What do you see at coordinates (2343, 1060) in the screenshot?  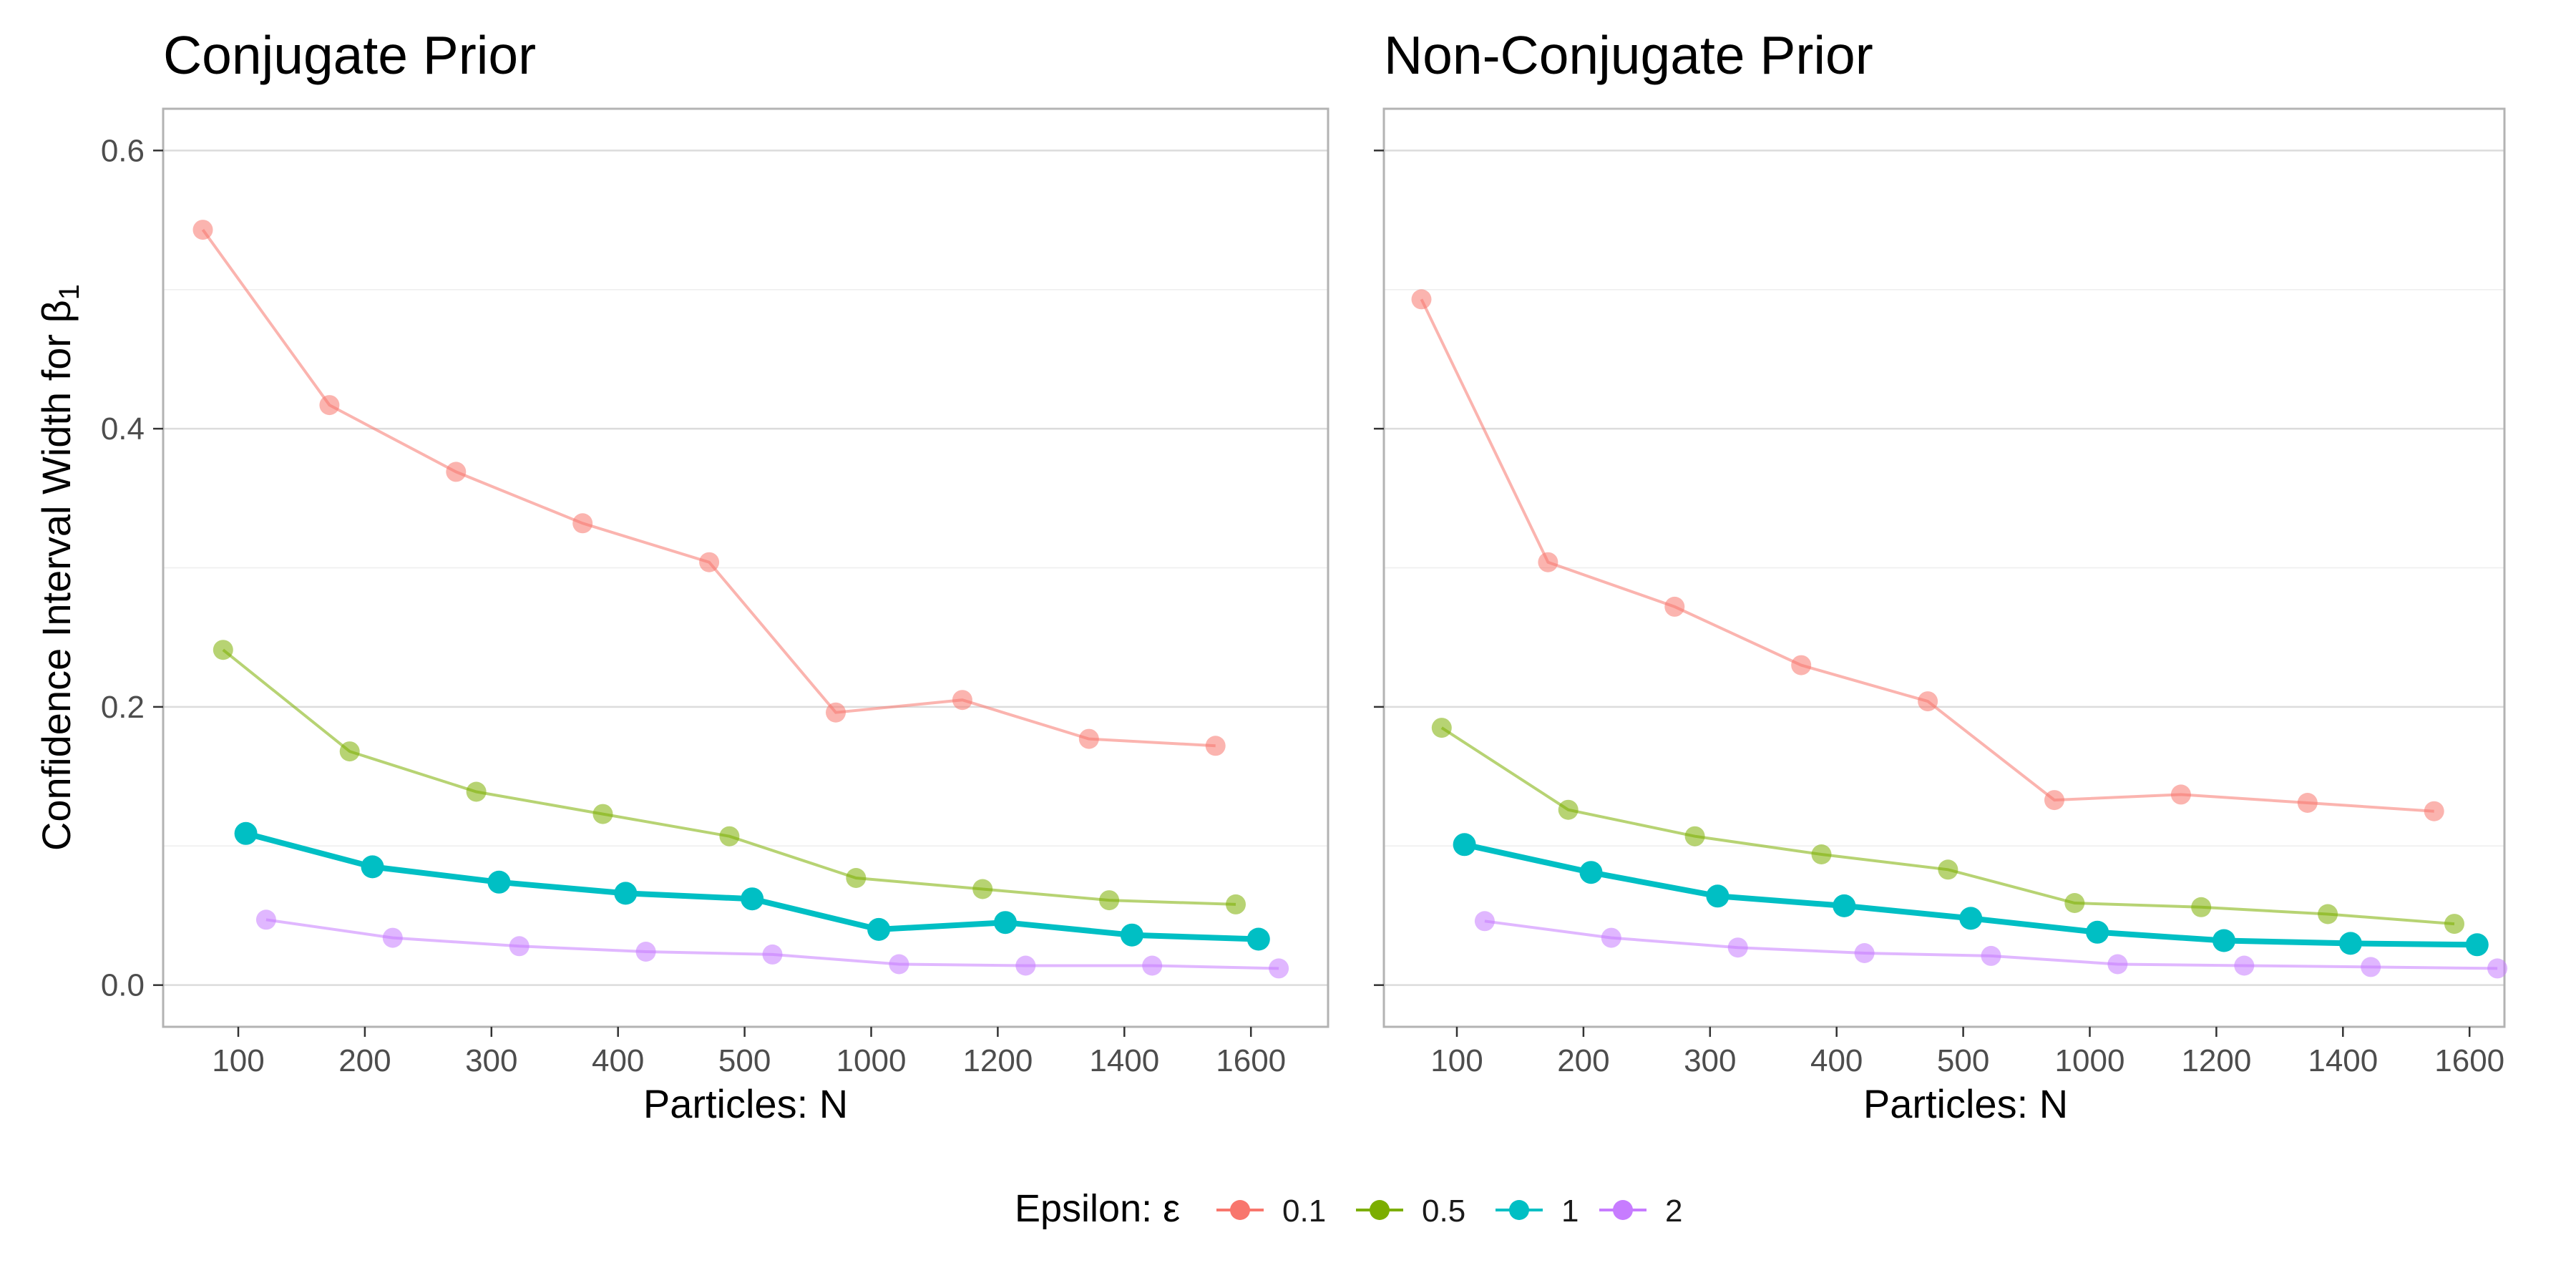 I see `x-tick-label: 1400` at bounding box center [2343, 1060].